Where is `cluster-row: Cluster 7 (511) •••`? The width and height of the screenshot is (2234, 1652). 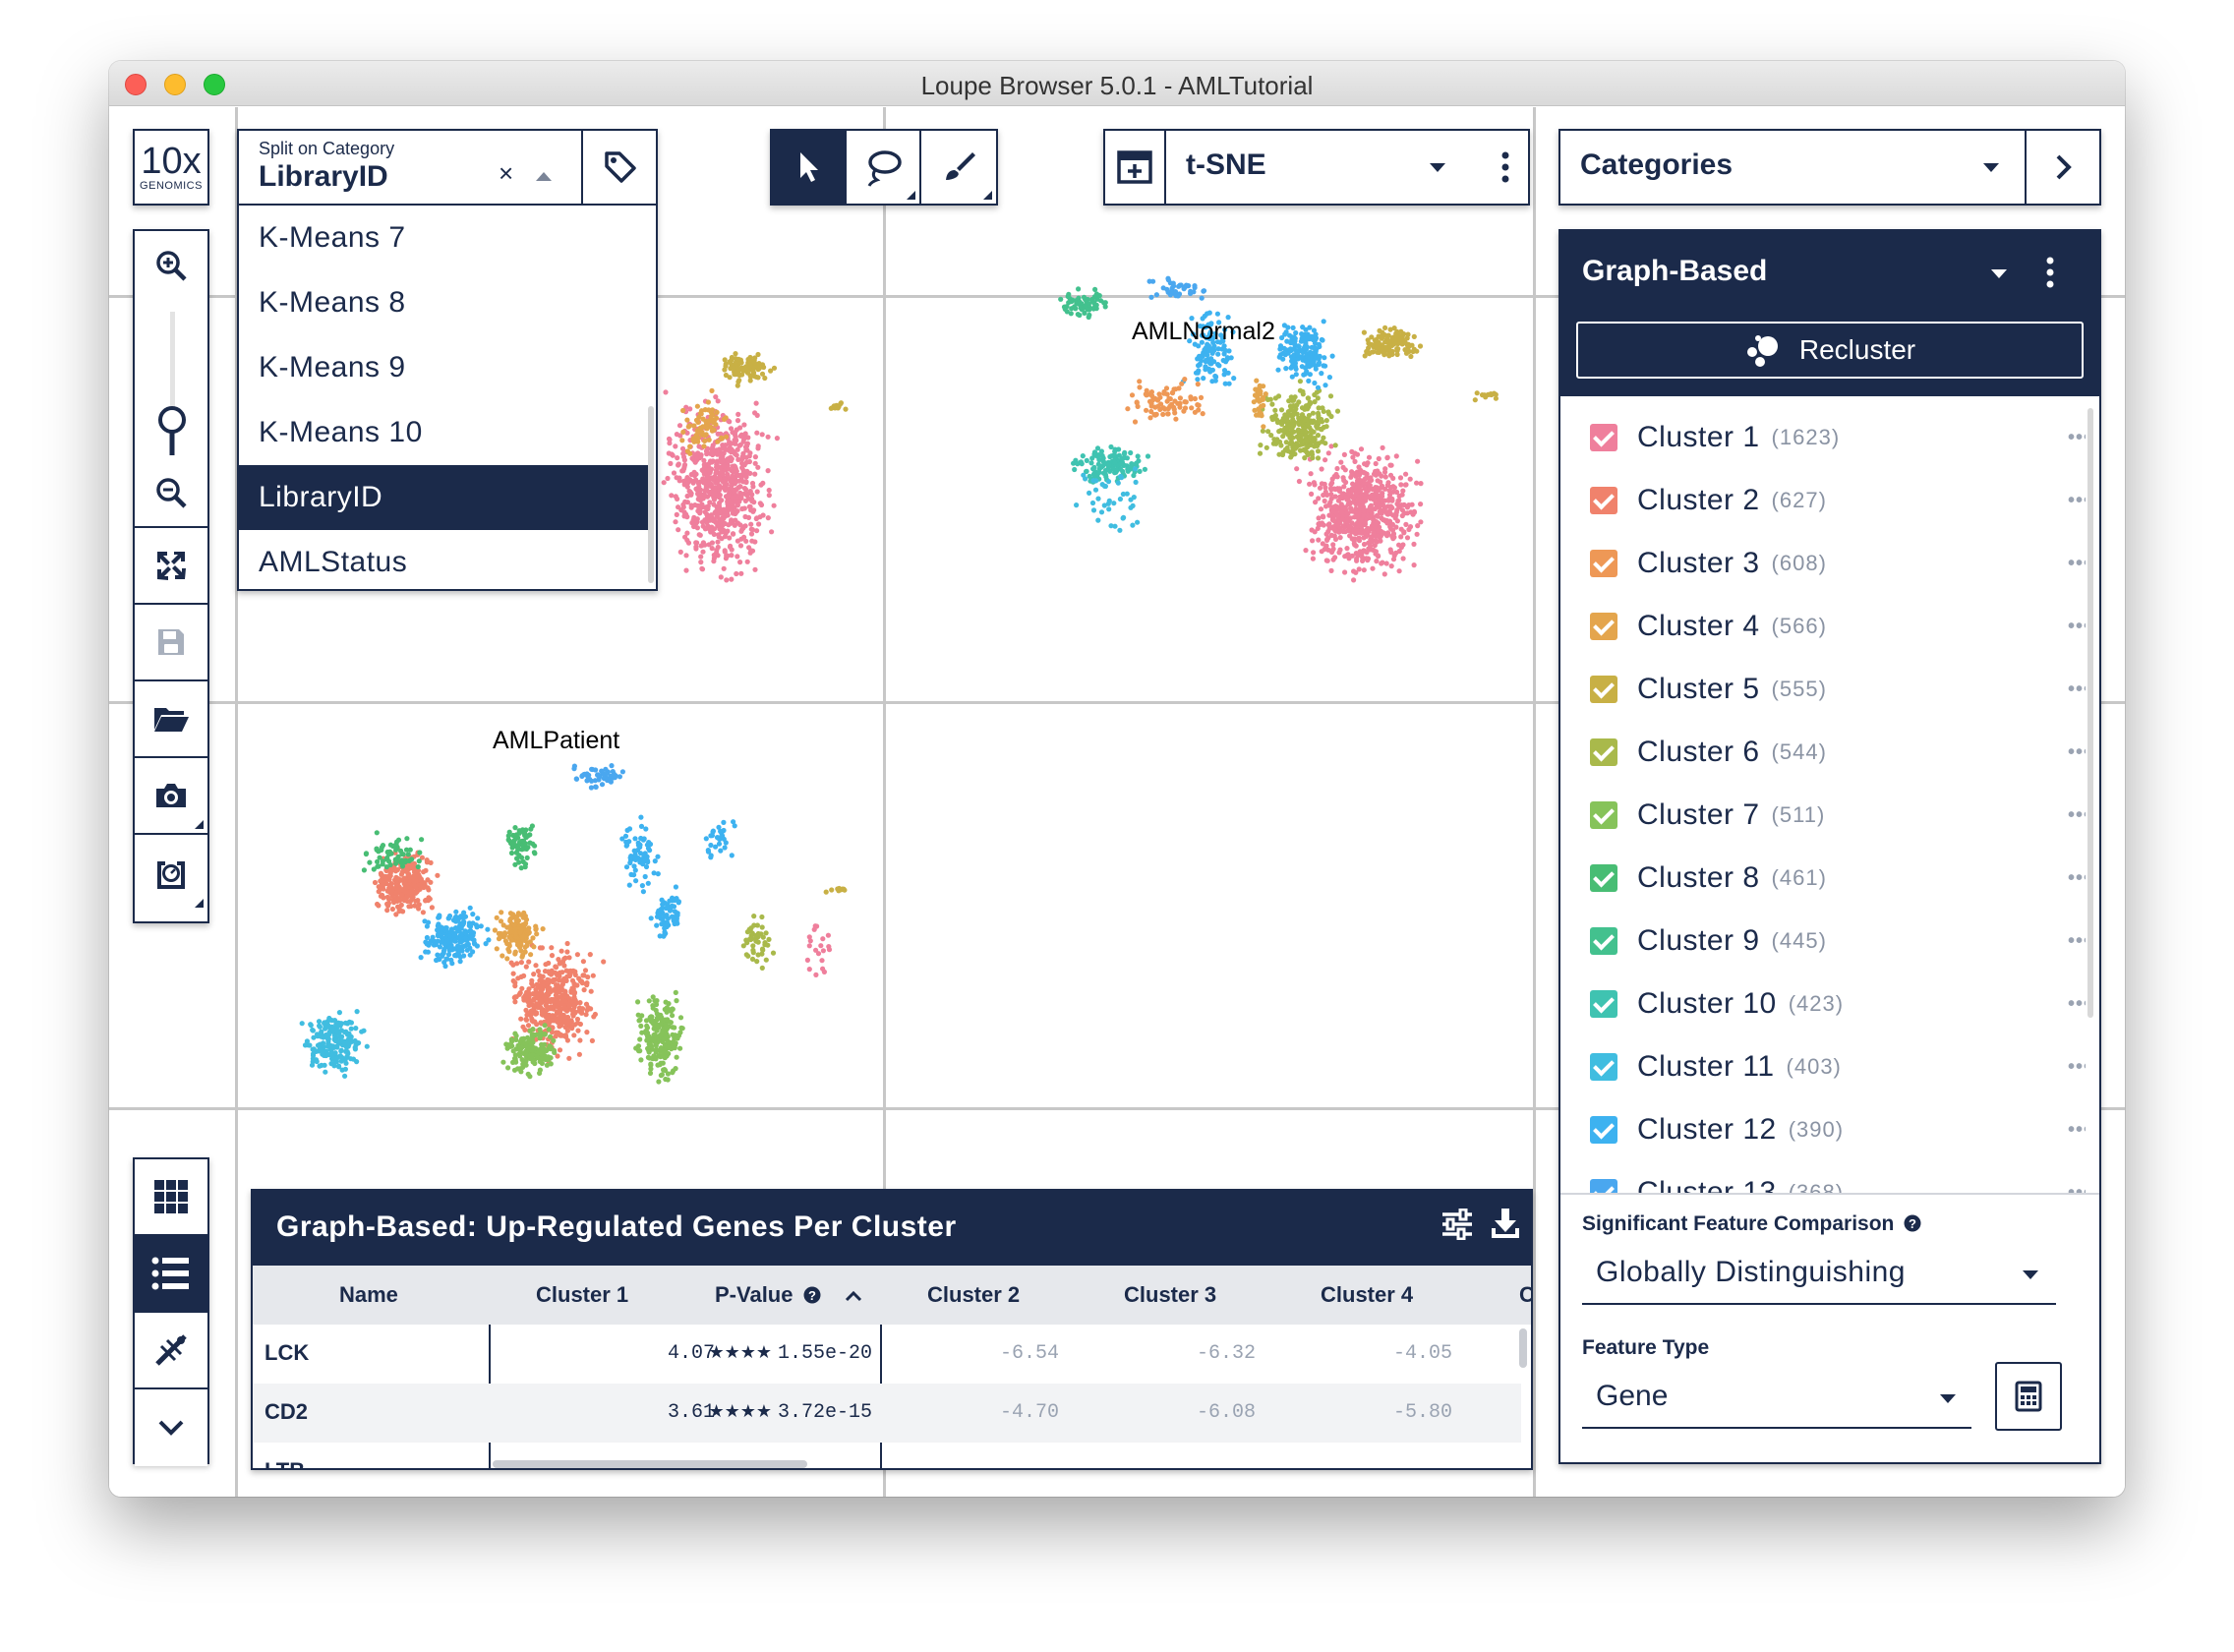 cluster-row: Cluster 7 (511) ••• is located at coordinates (1838, 815).